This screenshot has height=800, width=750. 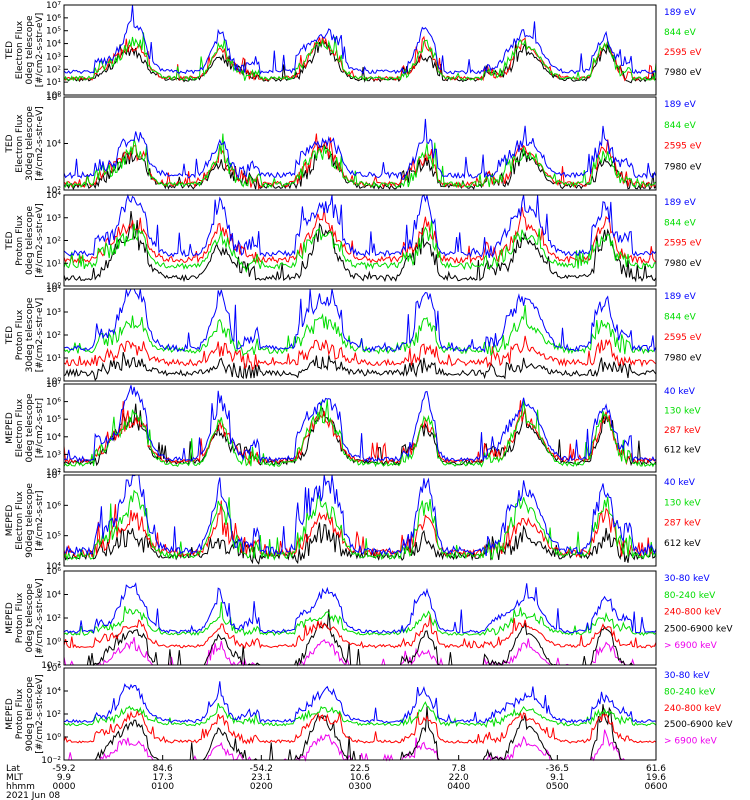 What do you see at coordinates (656, 778) in the screenshot?
I see `x-tick-mlt: 19.6` at bounding box center [656, 778].